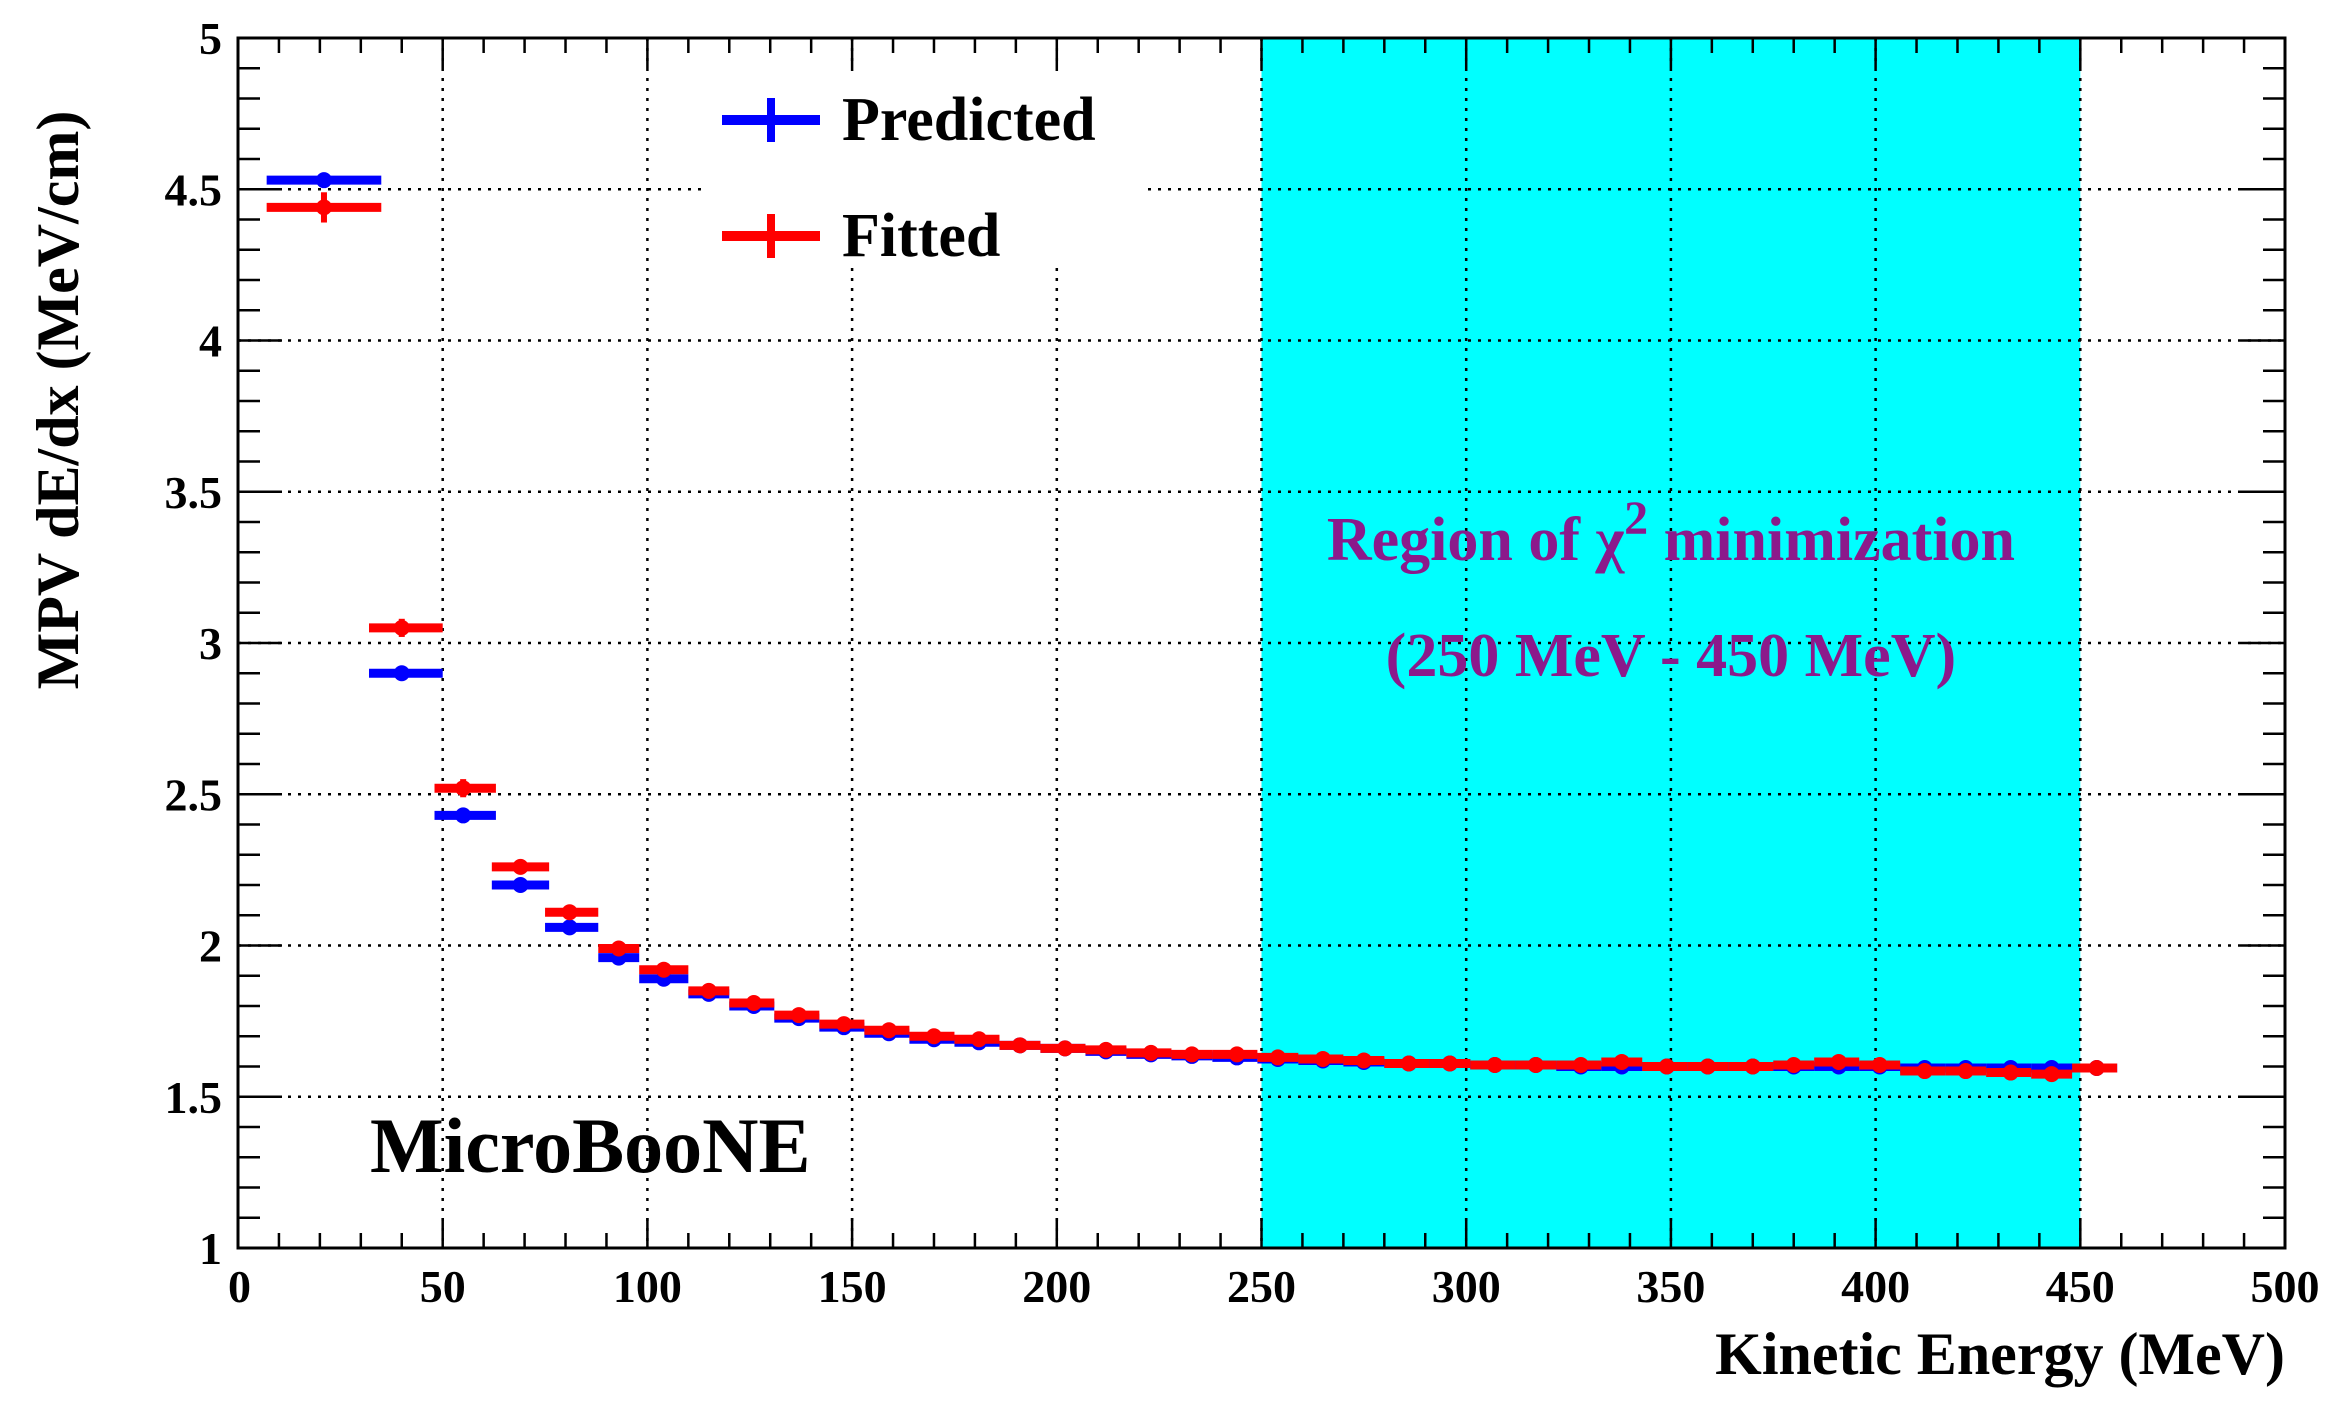  I want to click on x-tick-label: 300, so click(1466, 1286).